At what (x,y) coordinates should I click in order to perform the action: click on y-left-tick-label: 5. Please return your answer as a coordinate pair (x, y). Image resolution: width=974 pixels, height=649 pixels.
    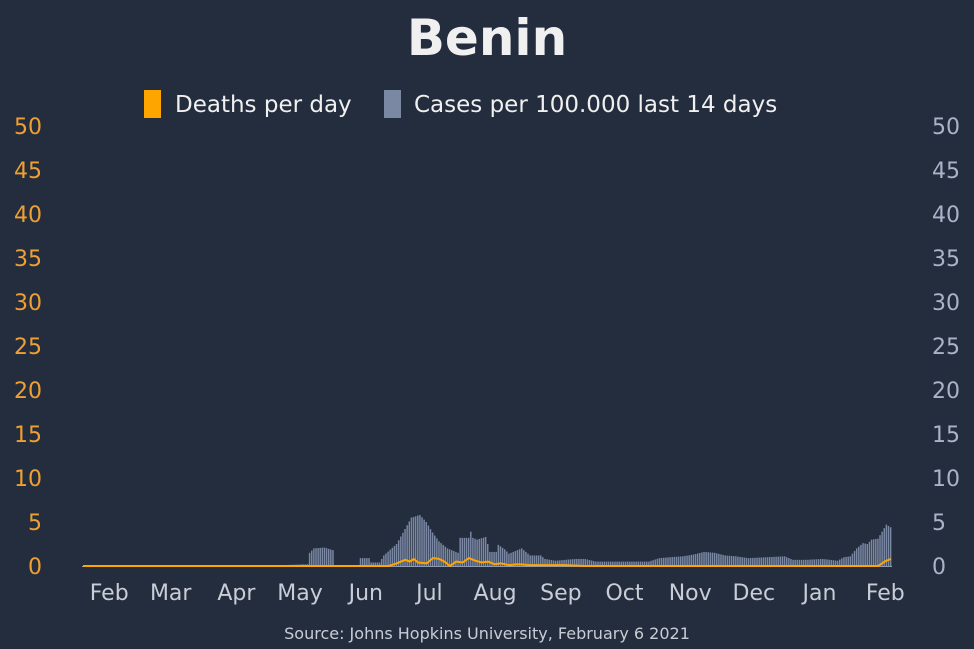
    Looking at the image, I should click on (35, 523).